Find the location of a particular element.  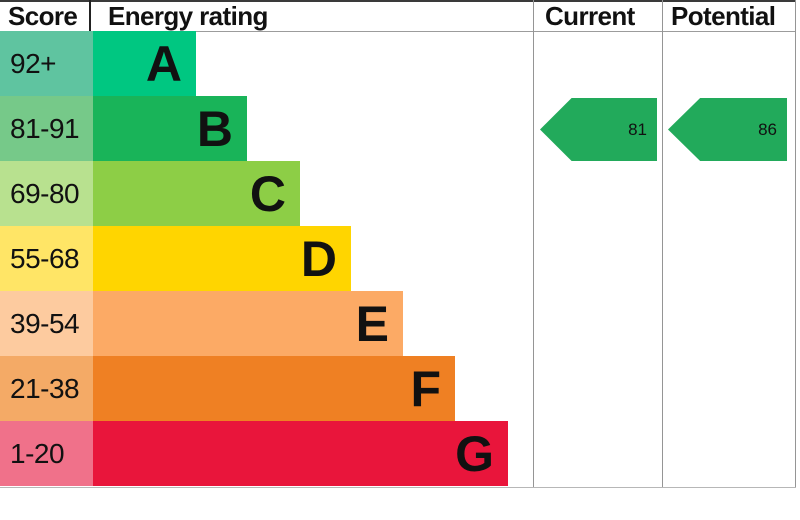

band-row-c: 69-80 C is located at coordinates (400, 193).